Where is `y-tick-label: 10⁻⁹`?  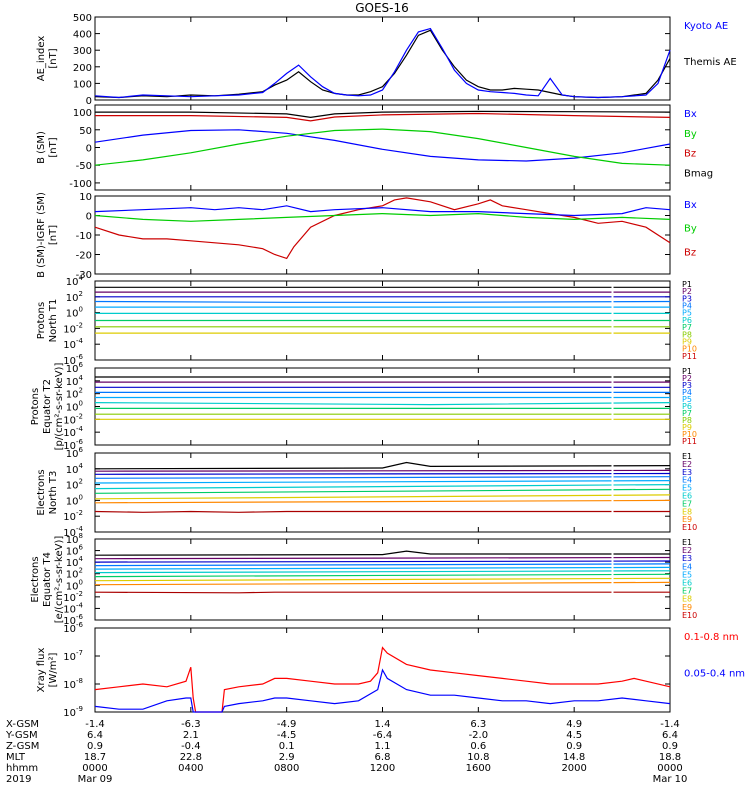
y-tick-label: 10⁻⁹ is located at coordinates (73, 712).